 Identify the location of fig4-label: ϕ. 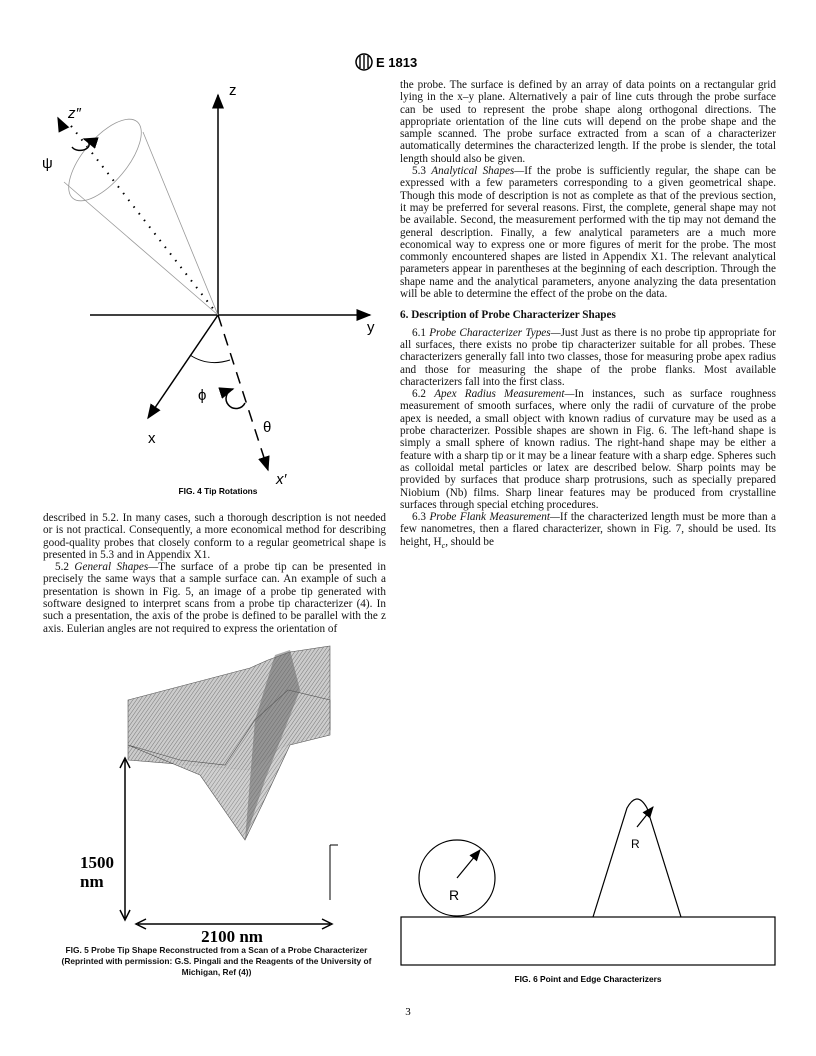
(202, 395).